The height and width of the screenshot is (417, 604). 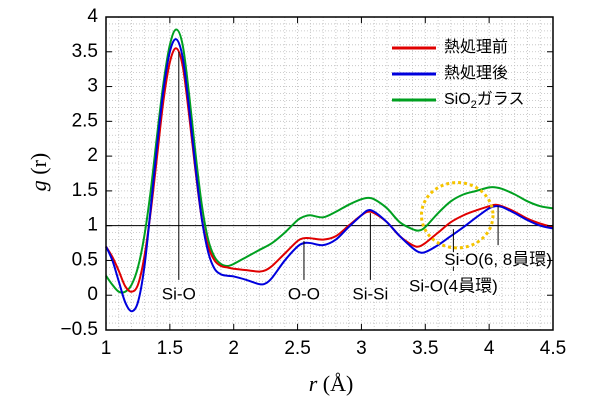 What do you see at coordinates (338, 383) in the screenshot?
I see `x-axis-unit: (Å)` at bounding box center [338, 383].